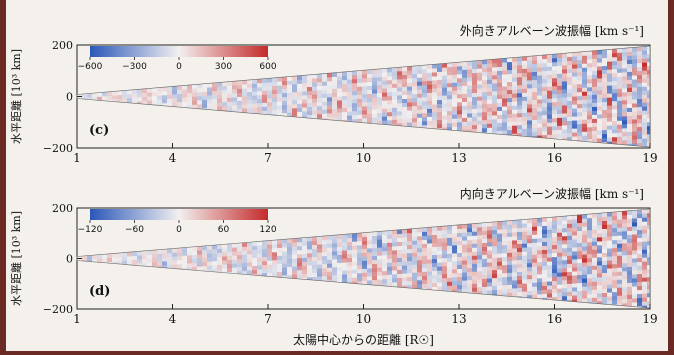  Describe the element at coordinates (554, 158) in the screenshot. I see `x-tick-label: 16` at that location.